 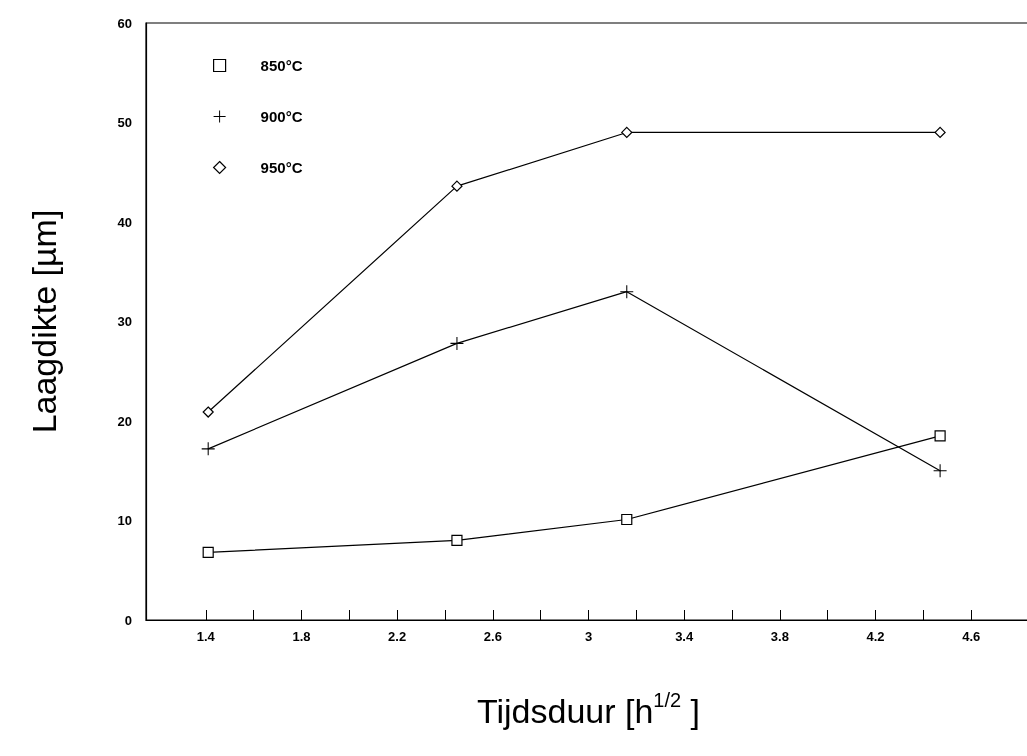 I want to click on y-axis-title: Laagdikte [µm], so click(x=44, y=321).